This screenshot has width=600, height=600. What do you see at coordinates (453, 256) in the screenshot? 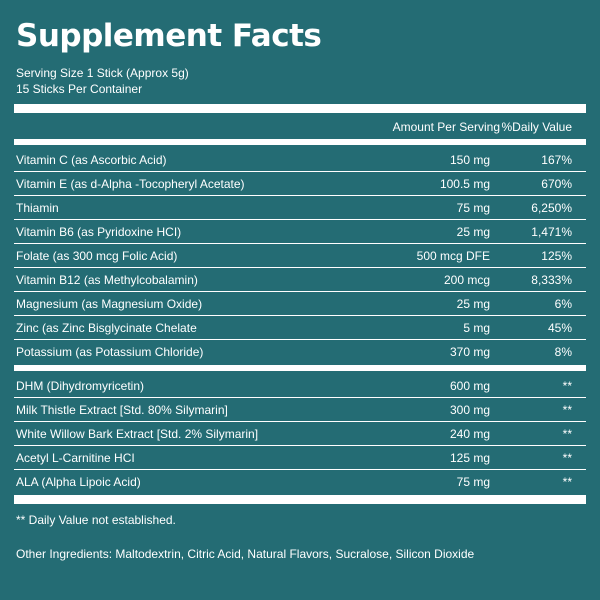
I see `nutrient-amount: 500 mcg DFE` at bounding box center [453, 256].